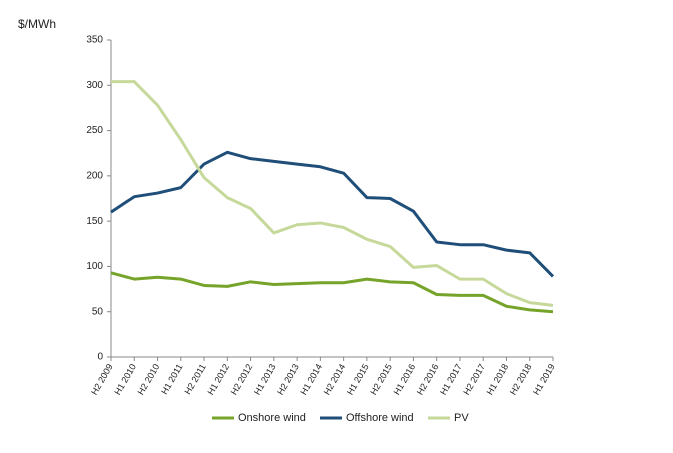  Describe the element at coordinates (335, 379) in the screenshot. I see `x-tick-label: H2 2014` at that location.